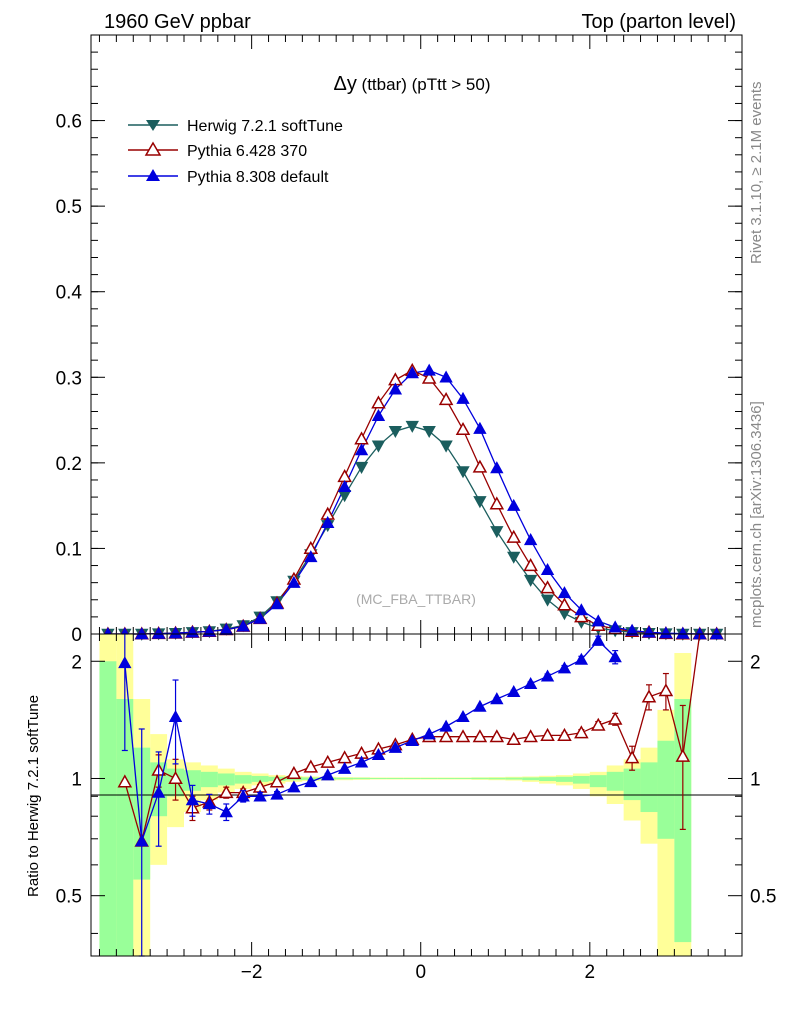 The height and width of the screenshot is (1024, 786). What do you see at coordinates (590, 972) in the screenshot?
I see `ratio-x-tick-label: 2` at bounding box center [590, 972].